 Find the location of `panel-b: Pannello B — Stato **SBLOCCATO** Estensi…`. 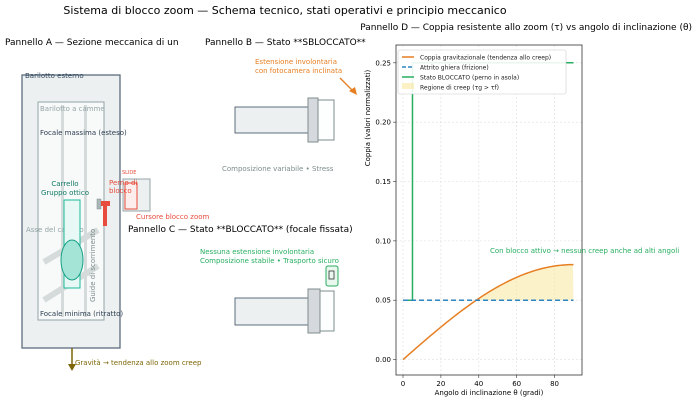

panel-b: Pannello B — Stato **SBLOCCATO** Estensi… is located at coordinates (285, 105).